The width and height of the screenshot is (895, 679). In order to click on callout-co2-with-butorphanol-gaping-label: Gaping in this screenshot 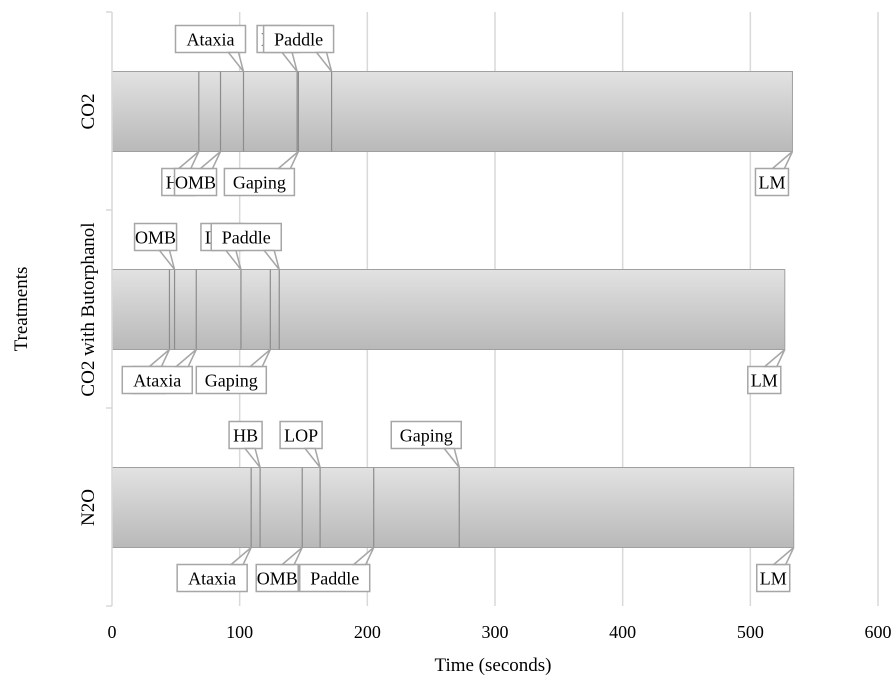, I will do `click(231, 381)`.